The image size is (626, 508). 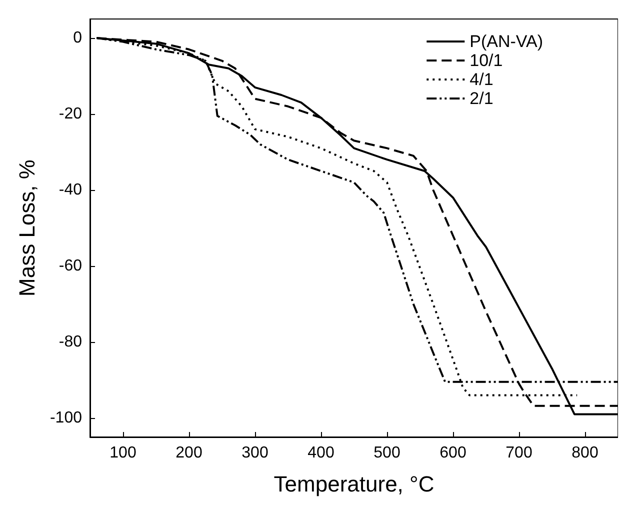 What do you see at coordinates (66, 418) in the screenshot?
I see `y-tick-label: -100` at bounding box center [66, 418].